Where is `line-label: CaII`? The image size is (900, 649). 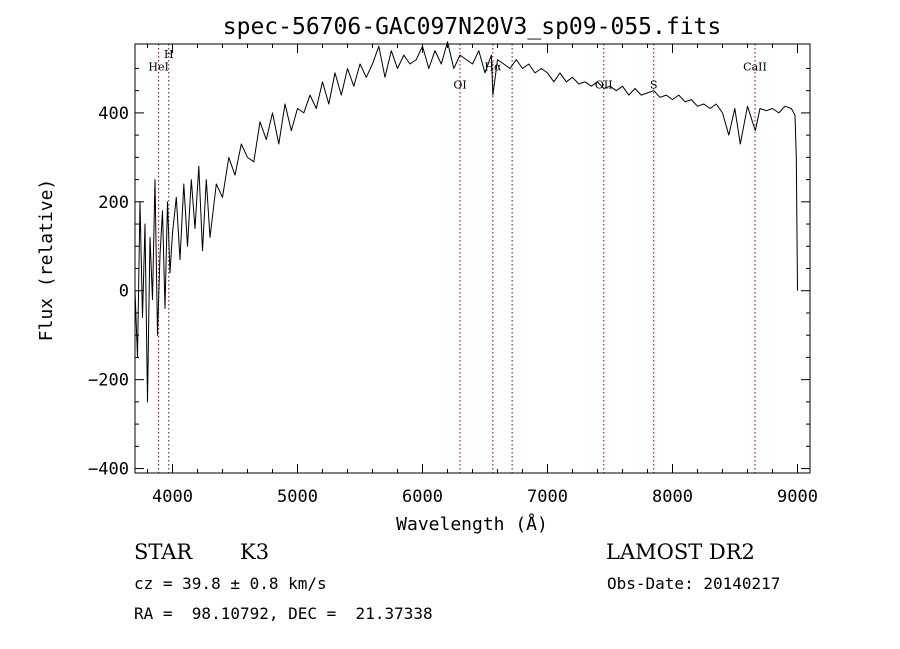 line-label: CaII is located at coordinates (755, 67).